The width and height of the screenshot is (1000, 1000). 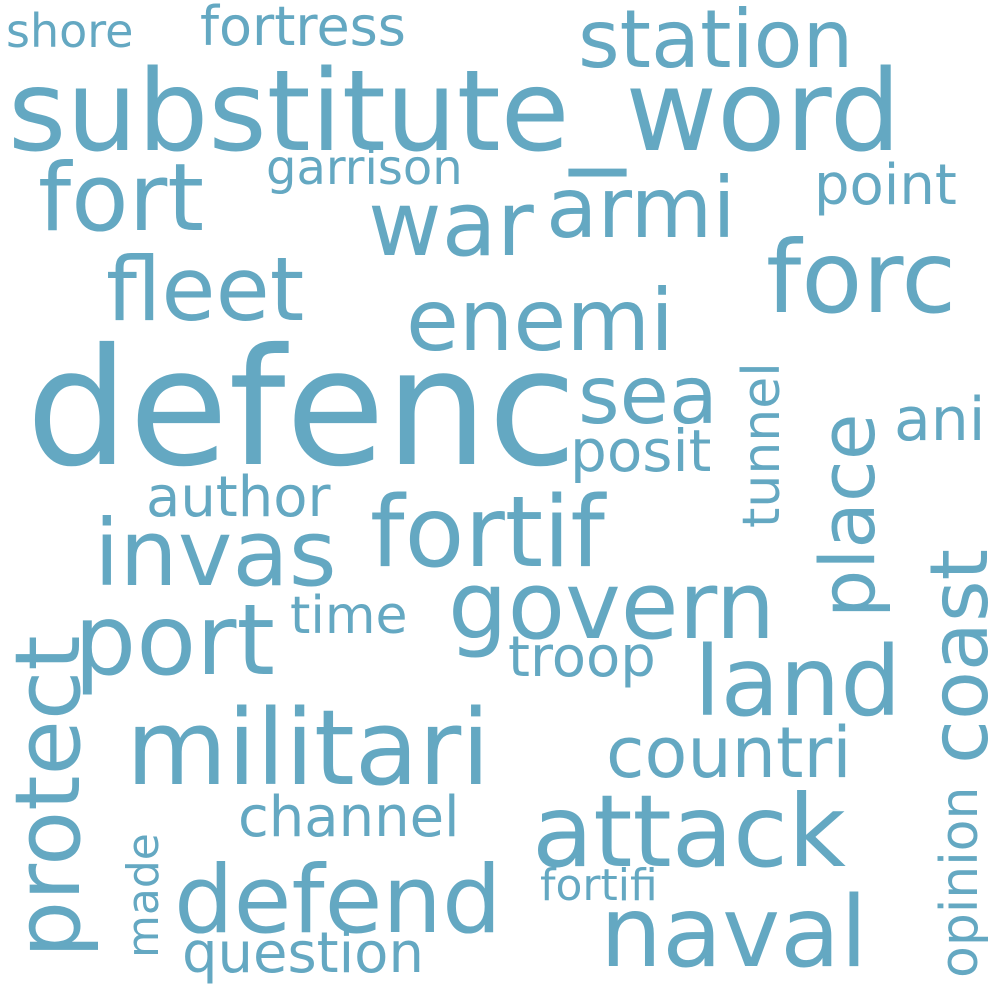 I want to click on word-port: port, so click(x=174, y=641).